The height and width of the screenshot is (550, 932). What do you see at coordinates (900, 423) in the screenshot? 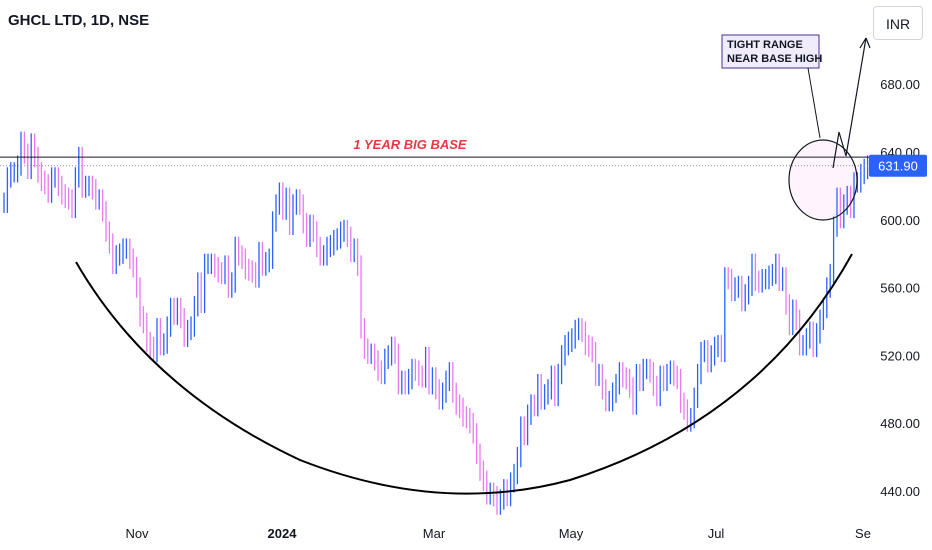
I see `y-tick-label: 480.00` at bounding box center [900, 423].